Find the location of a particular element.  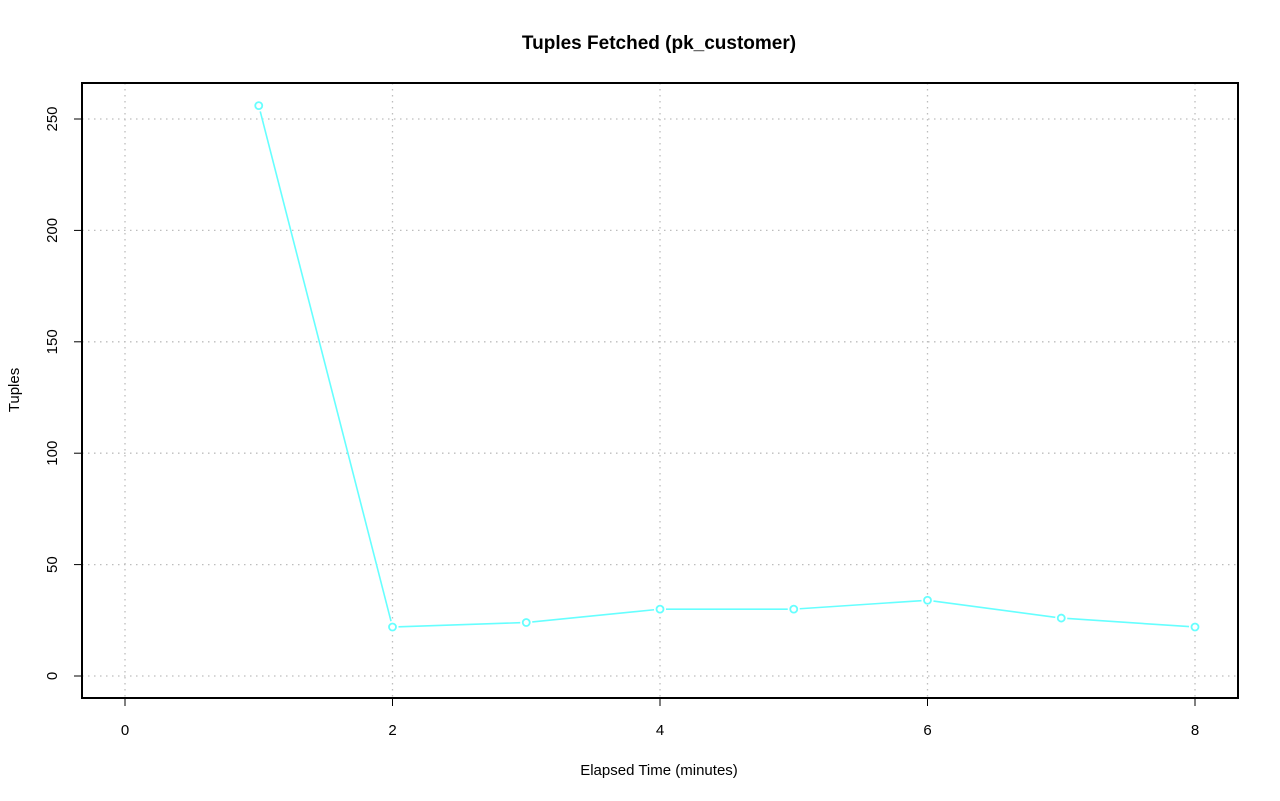

x-tick-label: 2 is located at coordinates (392, 730).